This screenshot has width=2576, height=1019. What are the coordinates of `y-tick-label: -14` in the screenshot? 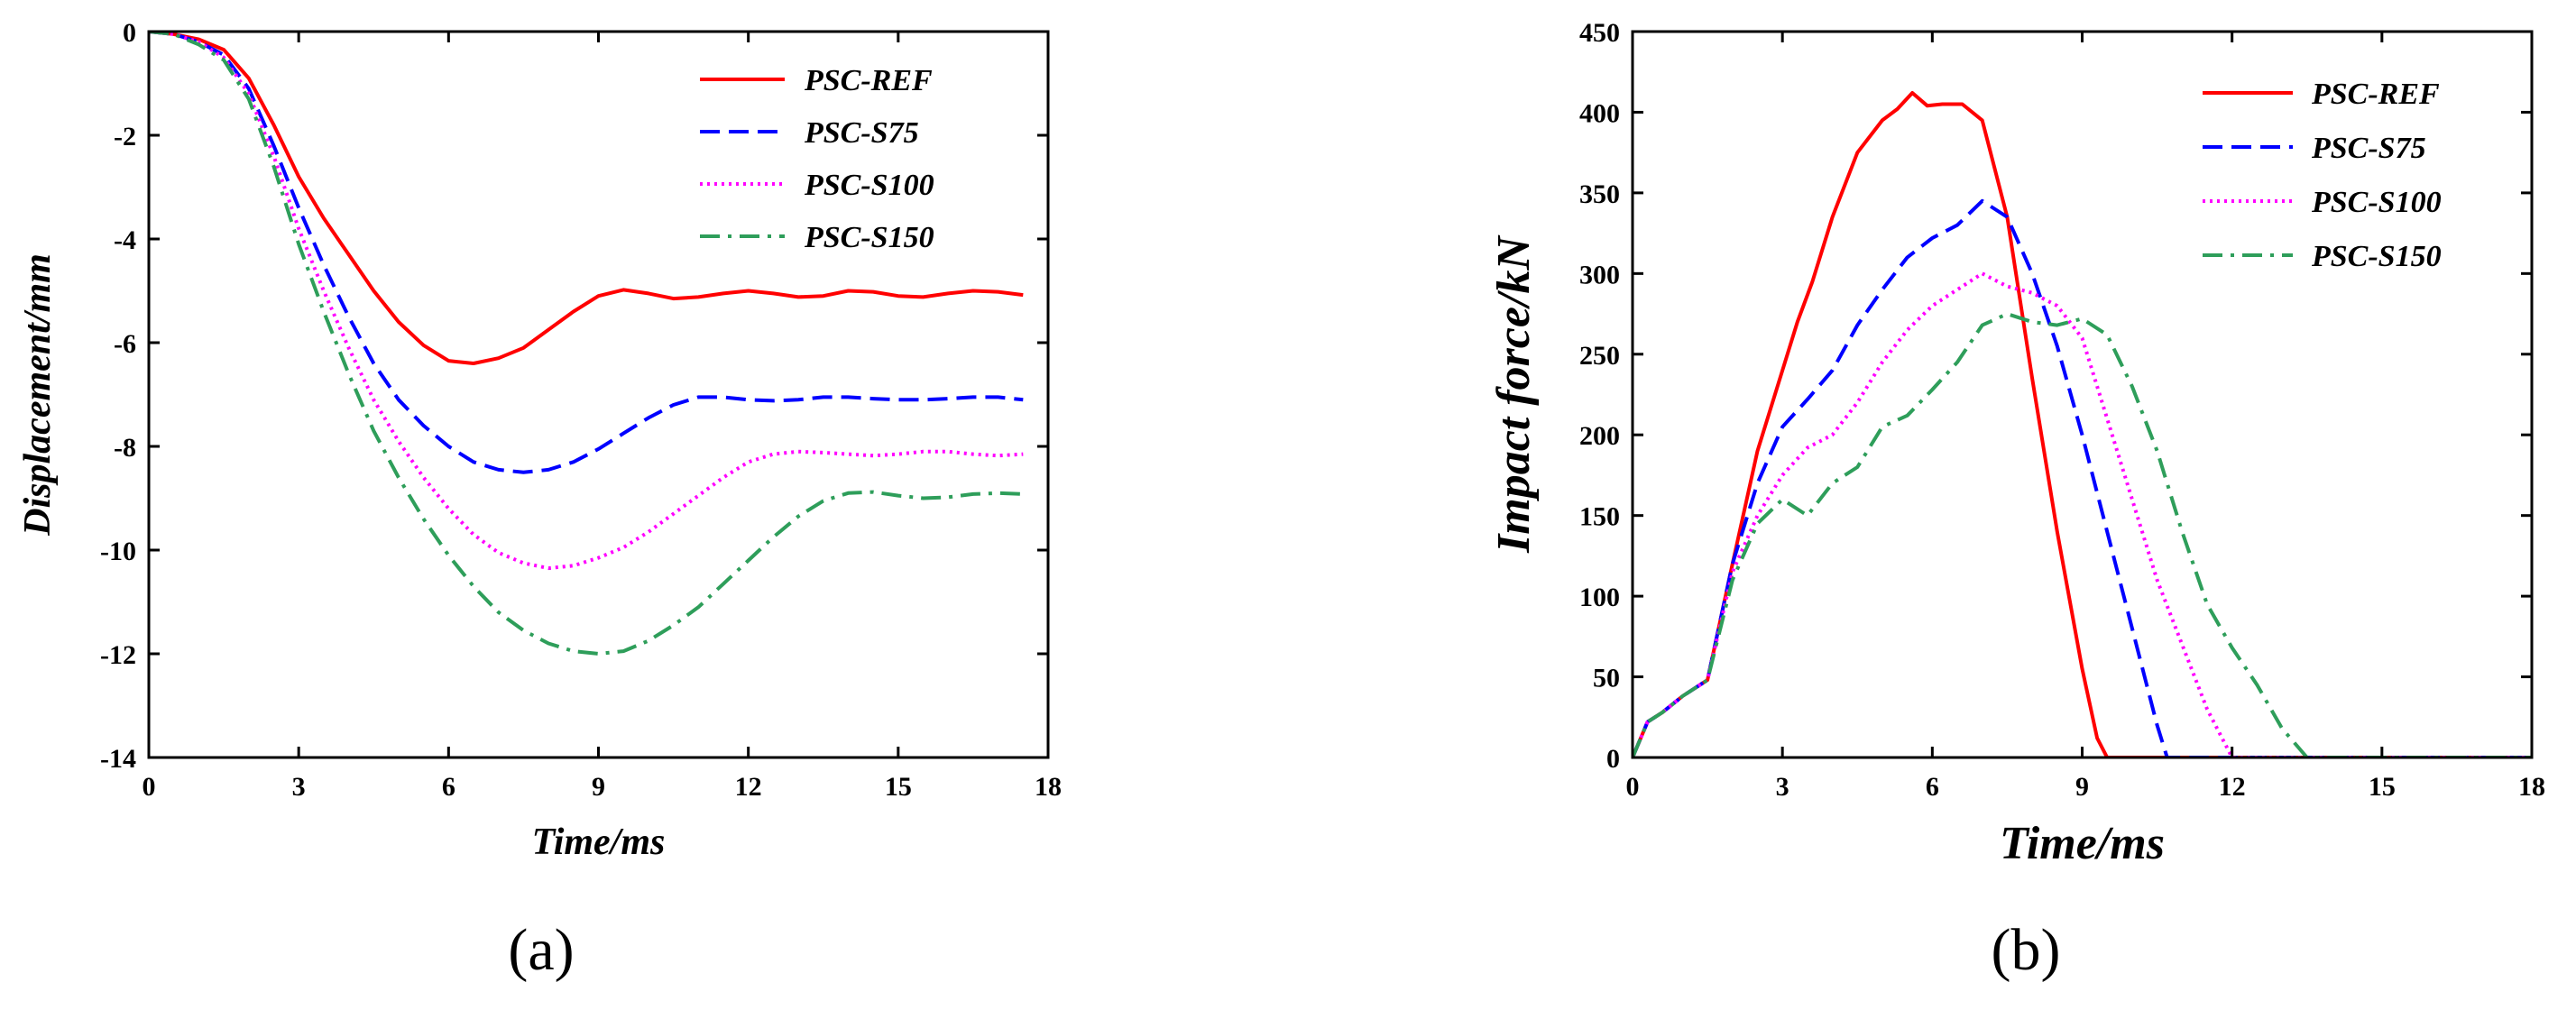 It's located at (118, 759).